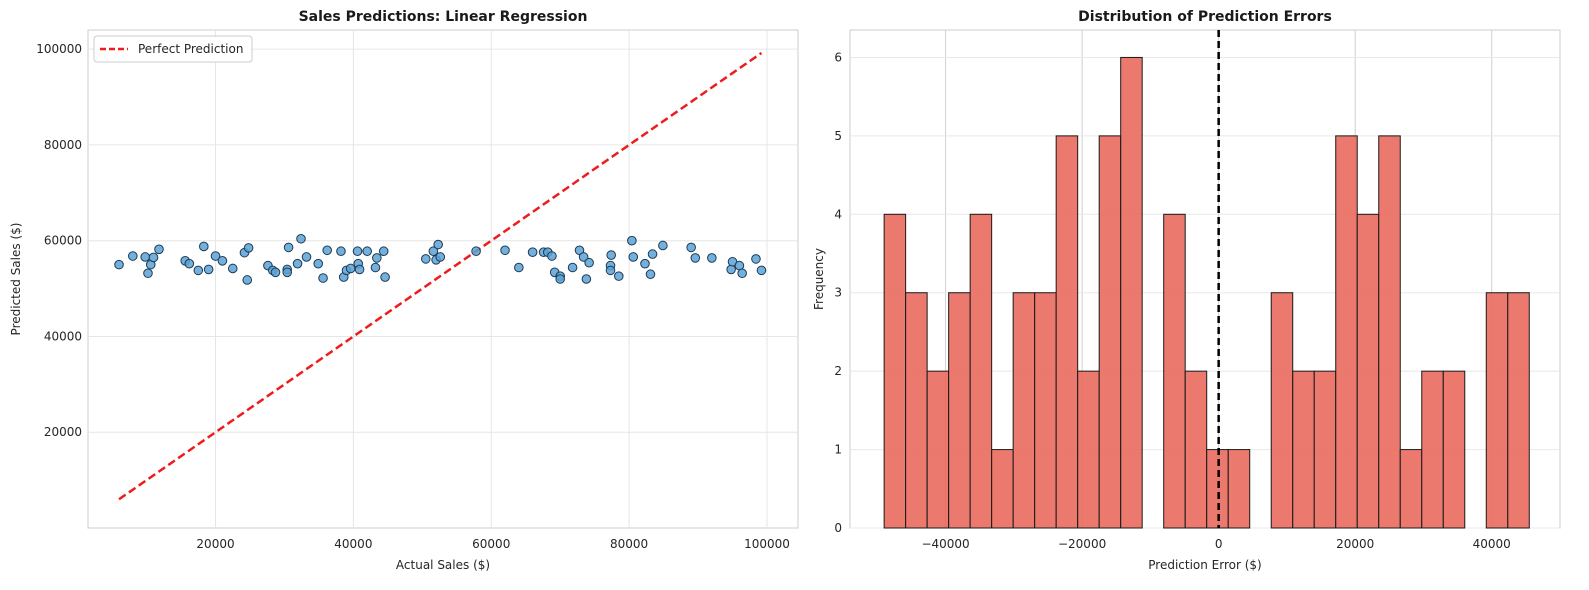  I want to click on histogram-title: Distribution of Prediction Errors, so click(1205, 17).